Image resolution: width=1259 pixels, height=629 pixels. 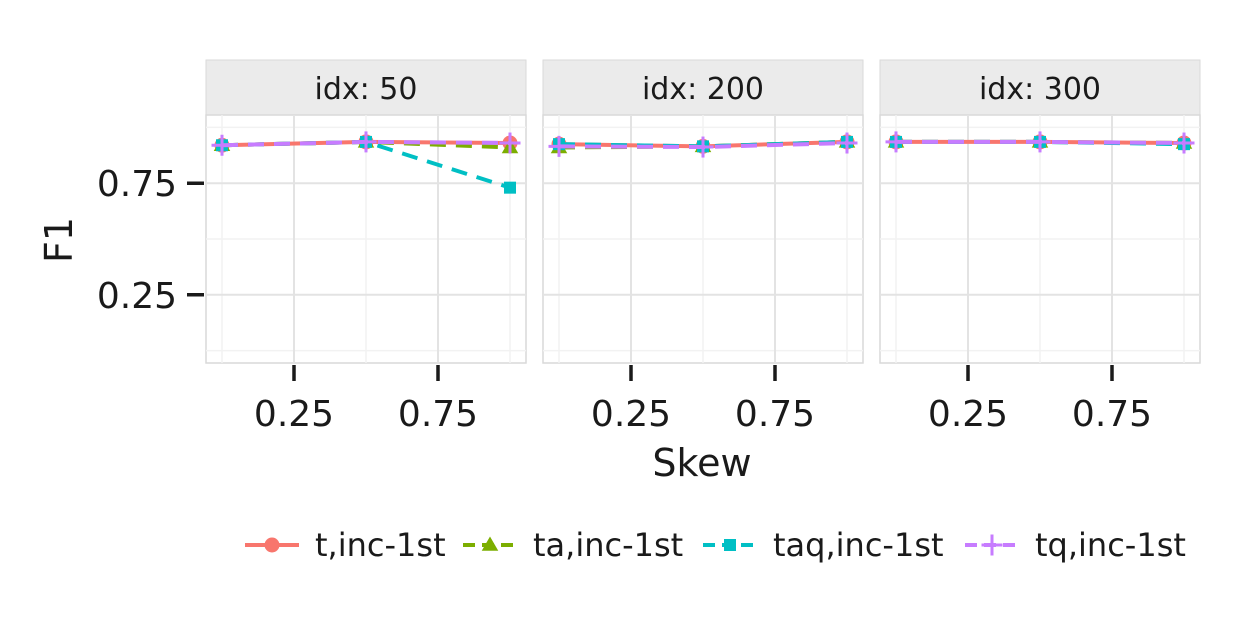 I want to click on legend-label: t,inc-1st, so click(x=380, y=545).